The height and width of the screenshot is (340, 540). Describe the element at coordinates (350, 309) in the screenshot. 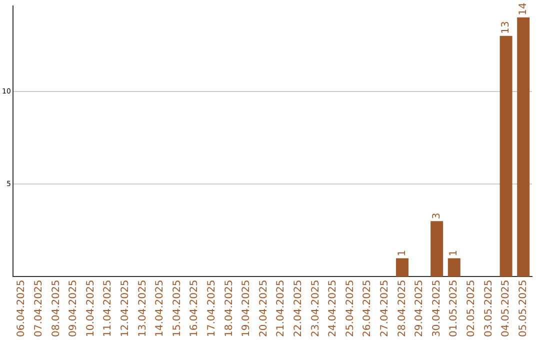

I see `x-tick-label: 25.04.2025` at that location.